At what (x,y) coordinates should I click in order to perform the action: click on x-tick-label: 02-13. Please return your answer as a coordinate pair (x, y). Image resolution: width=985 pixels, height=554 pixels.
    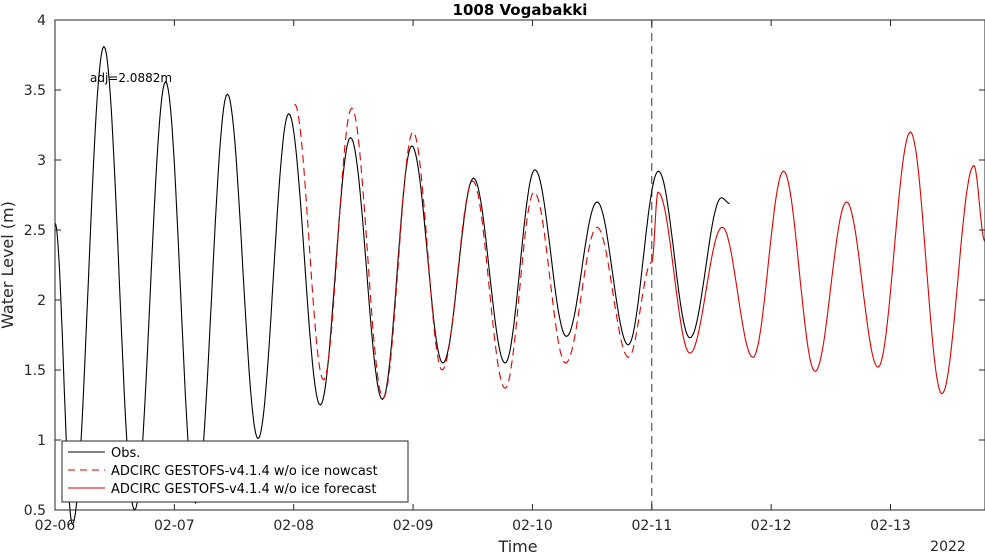
    Looking at the image, I should click on (890, 526).